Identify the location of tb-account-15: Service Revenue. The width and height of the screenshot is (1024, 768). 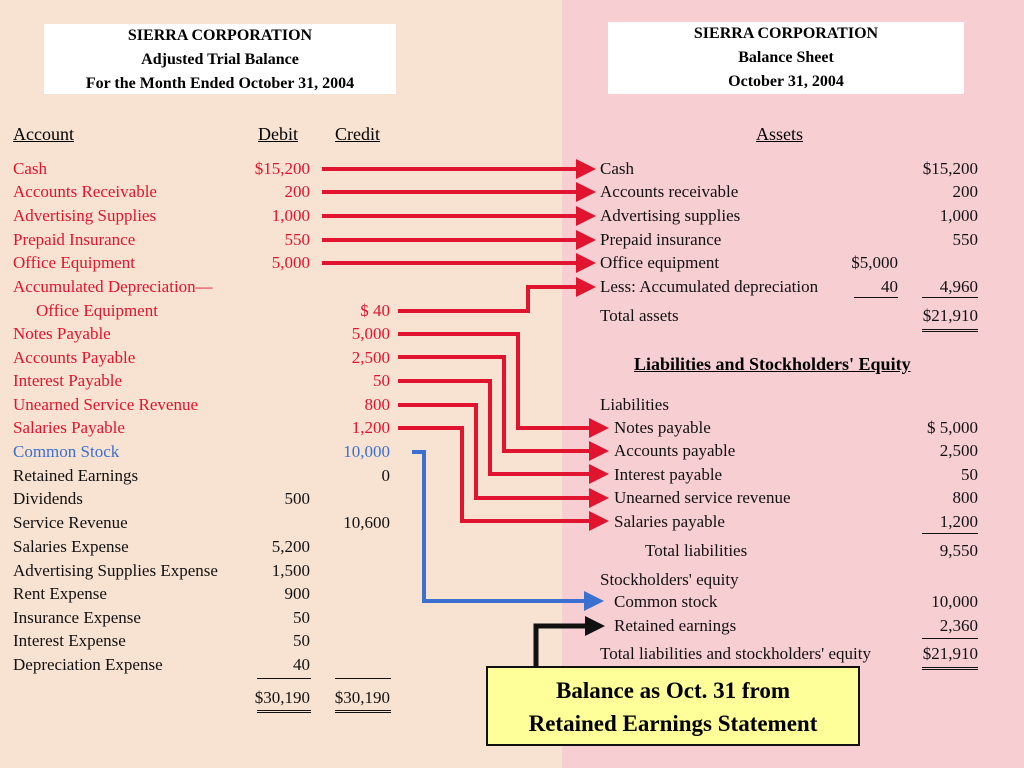
(70, 522).